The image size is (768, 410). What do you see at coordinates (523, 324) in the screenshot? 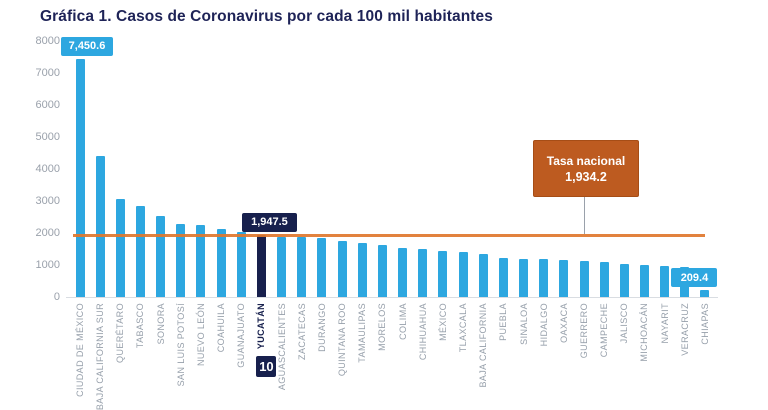
I see `x-axis-label-sinaloa: SINALOA` at bounding box center [523, 324].